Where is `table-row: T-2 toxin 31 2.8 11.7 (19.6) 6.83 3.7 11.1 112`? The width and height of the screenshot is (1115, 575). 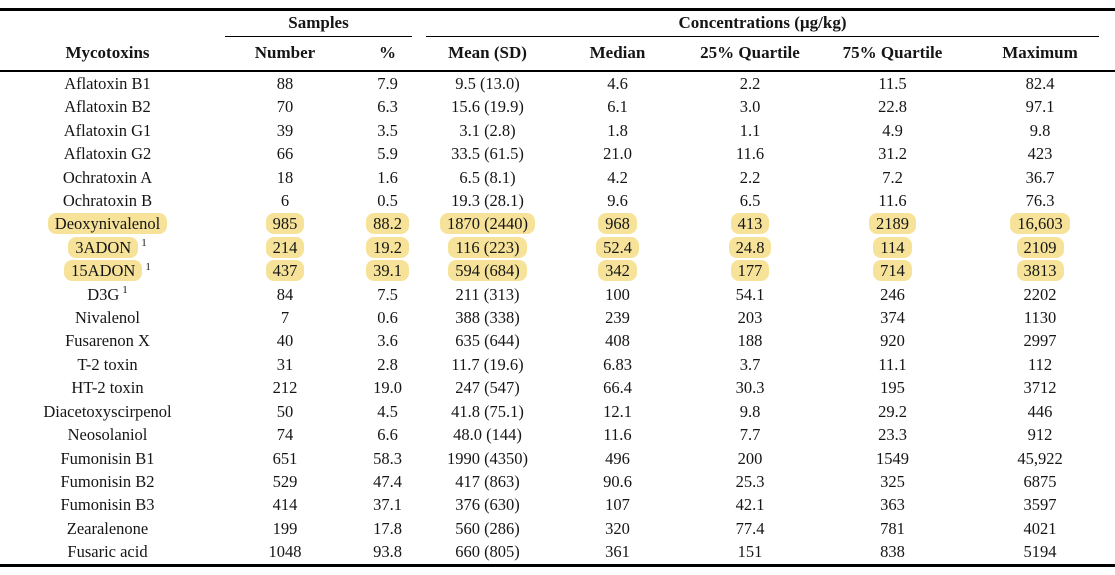 table-row: T-2 toxin 31 2.8 11.7 (19.6) 6.83 3.7 11.1 112 is located at coordinates (557, 364).